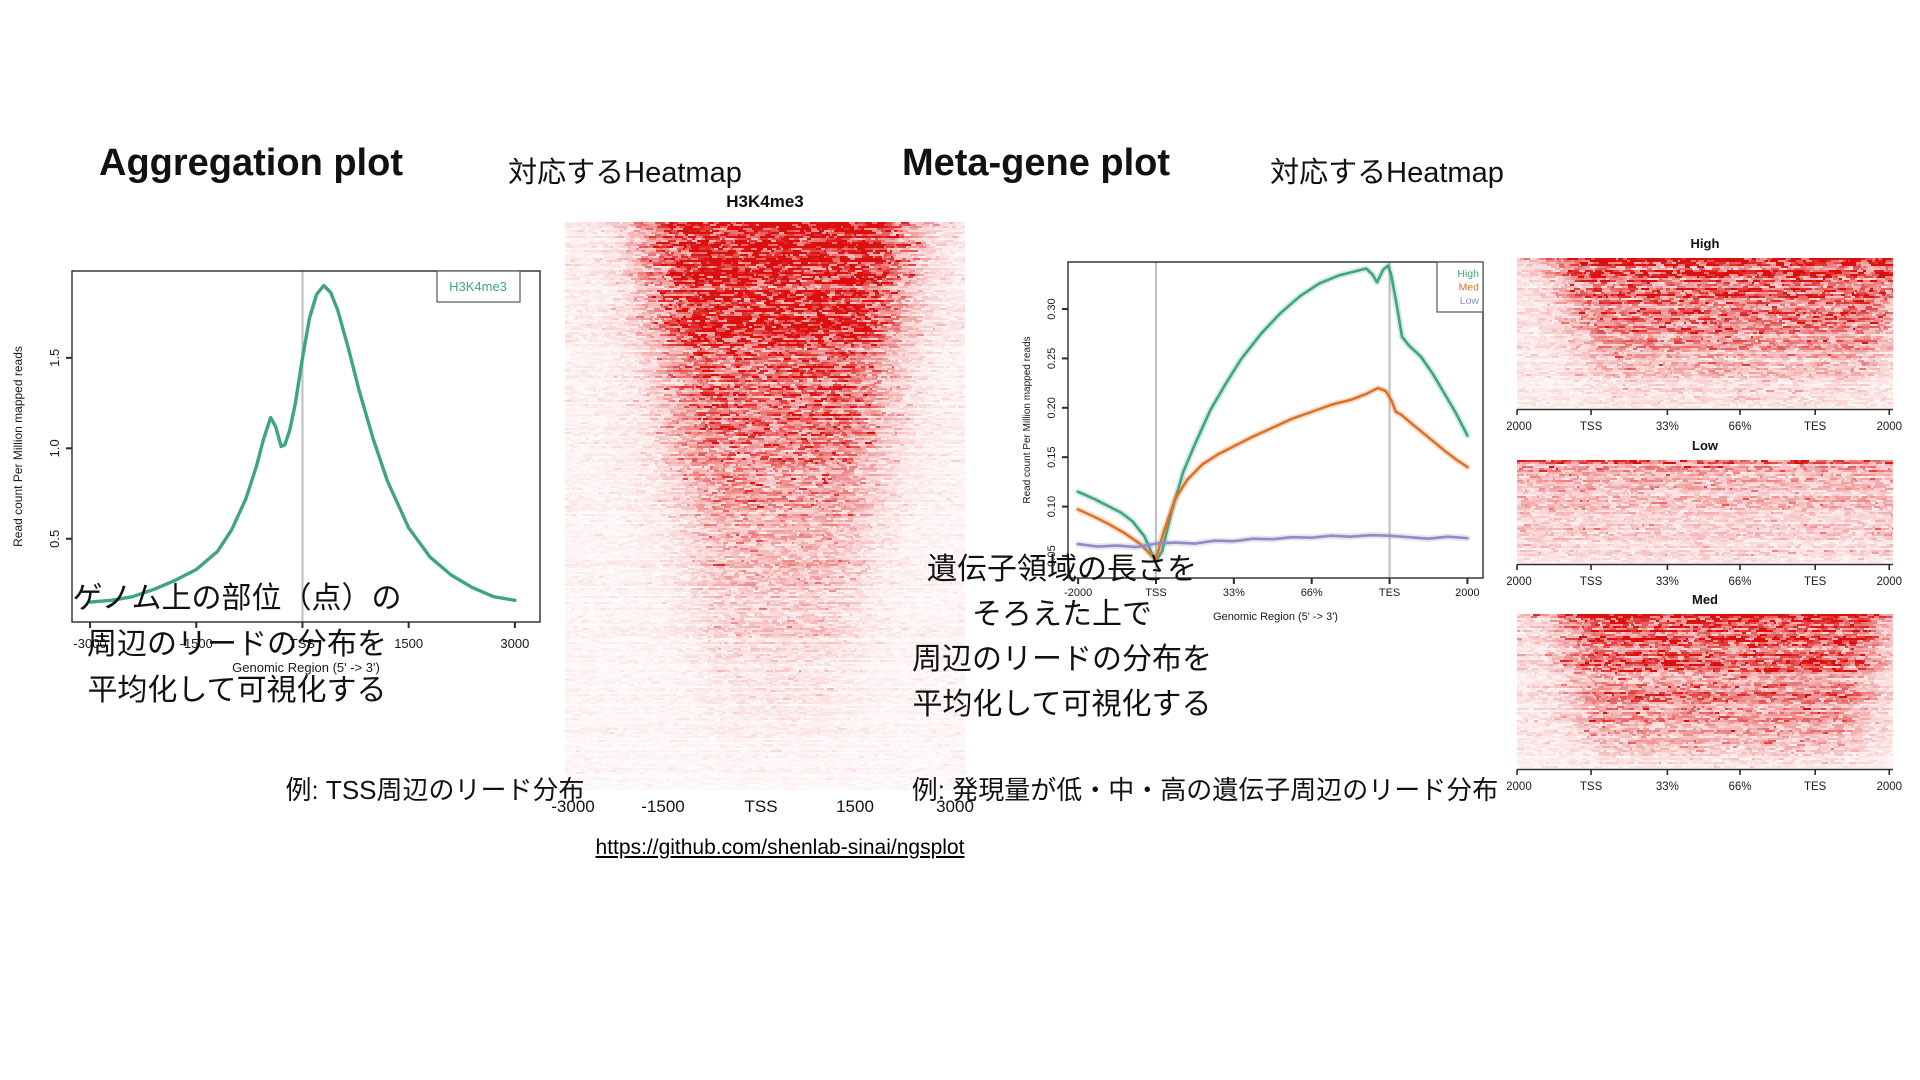 Image resolution: width=1920 pixels, height=1080 pixels. I want to click on left-heatmap-tick-label: -3000, so click(573, 806).